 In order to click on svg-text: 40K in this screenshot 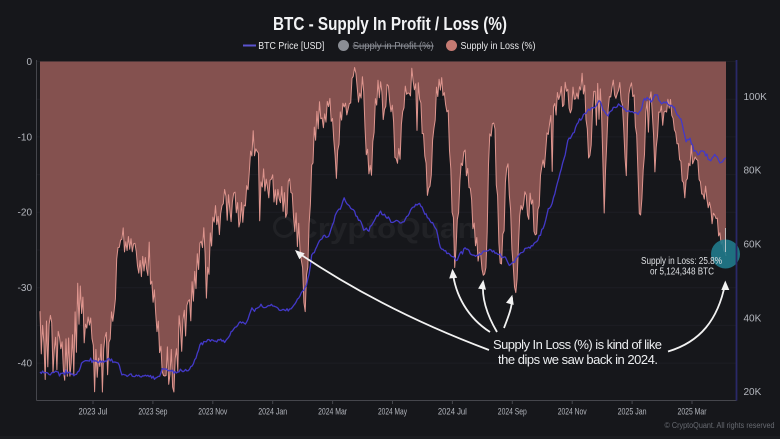, I will do `click(753, 318)`.